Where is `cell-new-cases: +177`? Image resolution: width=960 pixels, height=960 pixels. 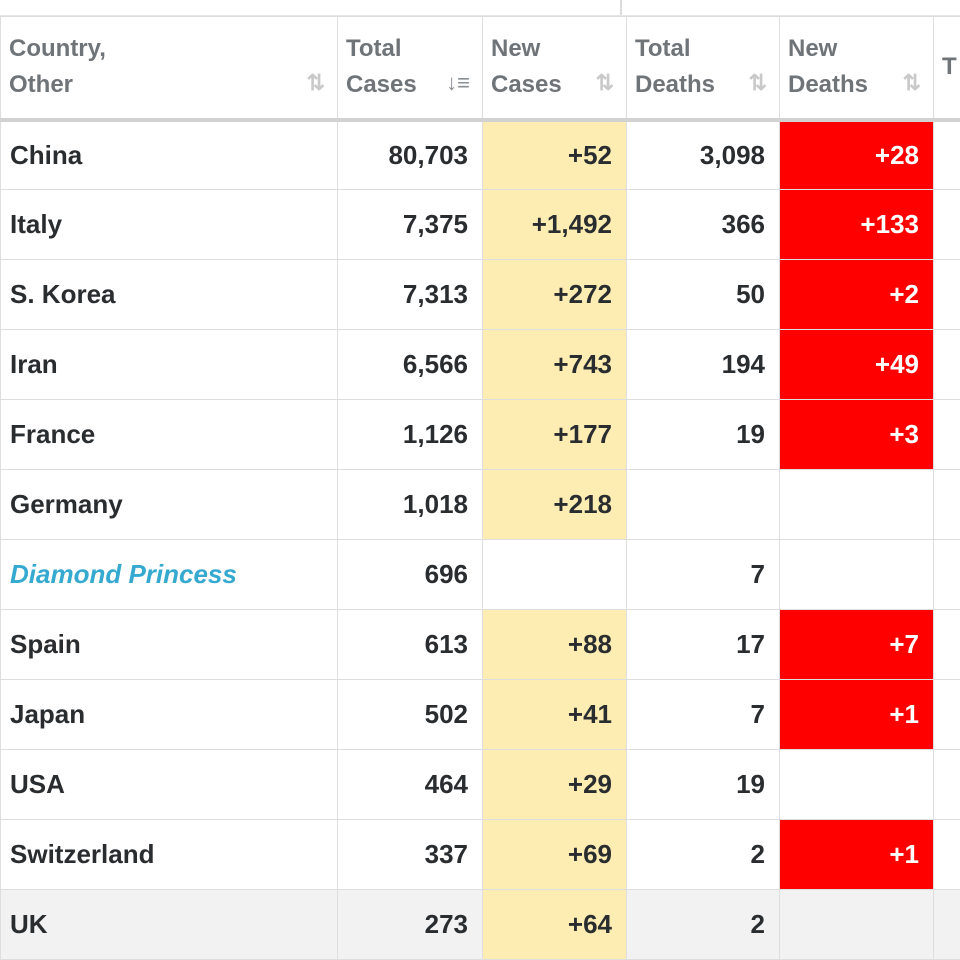 cell-new-cases: +177 is located at coordinates (554, 434).